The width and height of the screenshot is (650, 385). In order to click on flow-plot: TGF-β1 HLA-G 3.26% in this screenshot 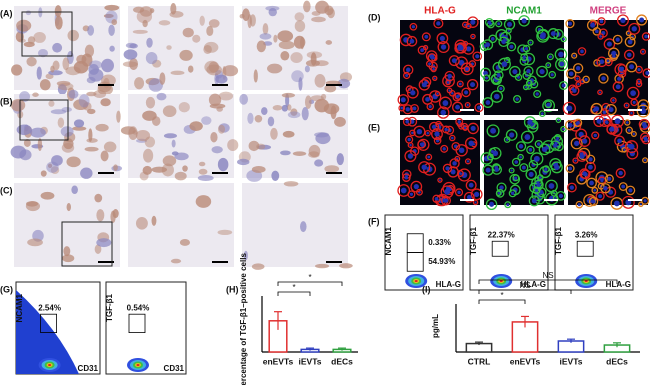, I will do `click(594, 252)`.